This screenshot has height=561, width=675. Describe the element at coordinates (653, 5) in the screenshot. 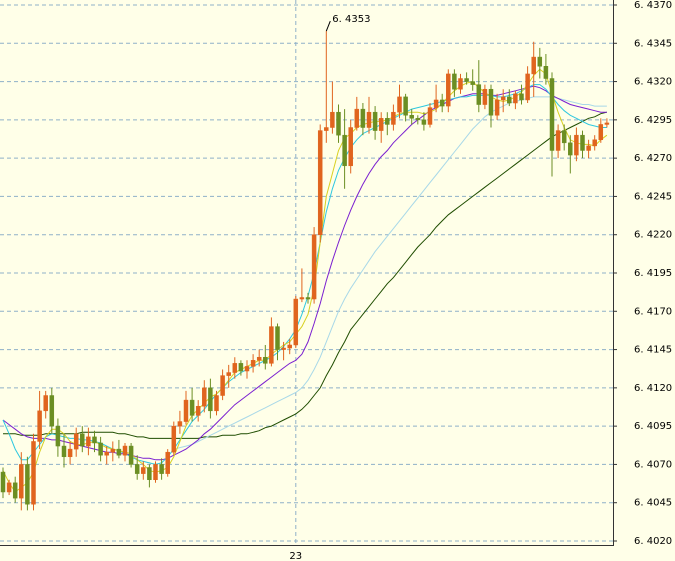

I see `y-tick-label: 6. 4370` at that location.